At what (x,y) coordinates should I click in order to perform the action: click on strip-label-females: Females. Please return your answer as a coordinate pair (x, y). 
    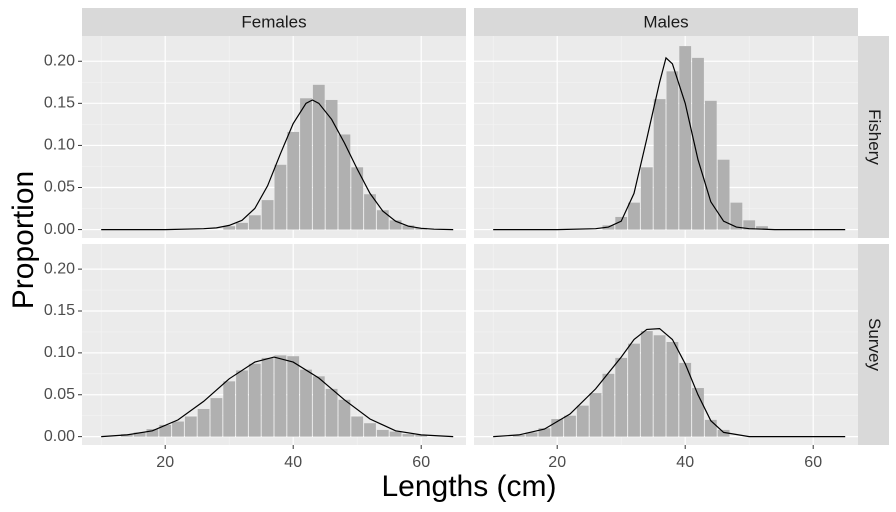
    Looking at the image, I should click on (273, 21).